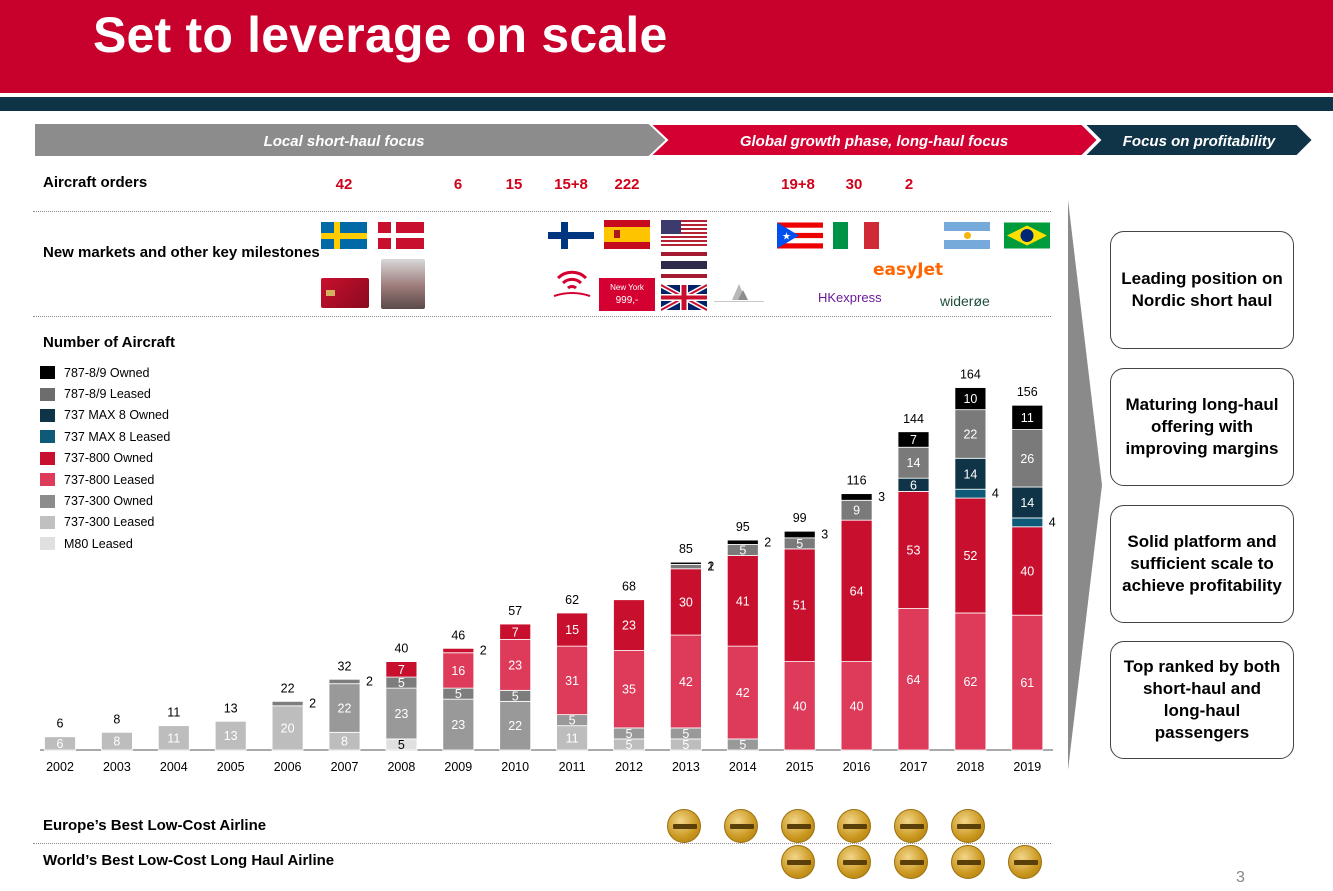  I want to click on legend-label: 787-8/9 Owned, so click(107, 372).